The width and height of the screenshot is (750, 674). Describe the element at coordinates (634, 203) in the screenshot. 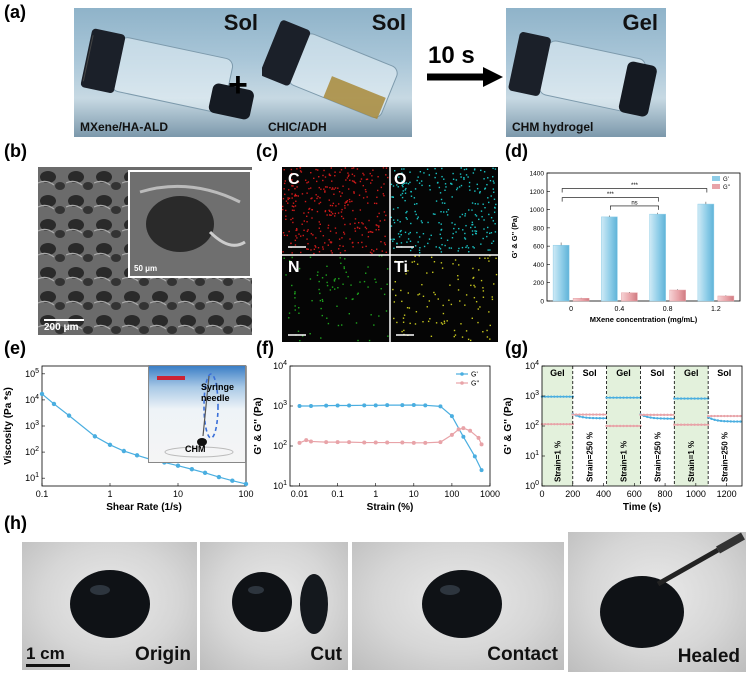

I see `chart-d-sig-label: ns` at that location.